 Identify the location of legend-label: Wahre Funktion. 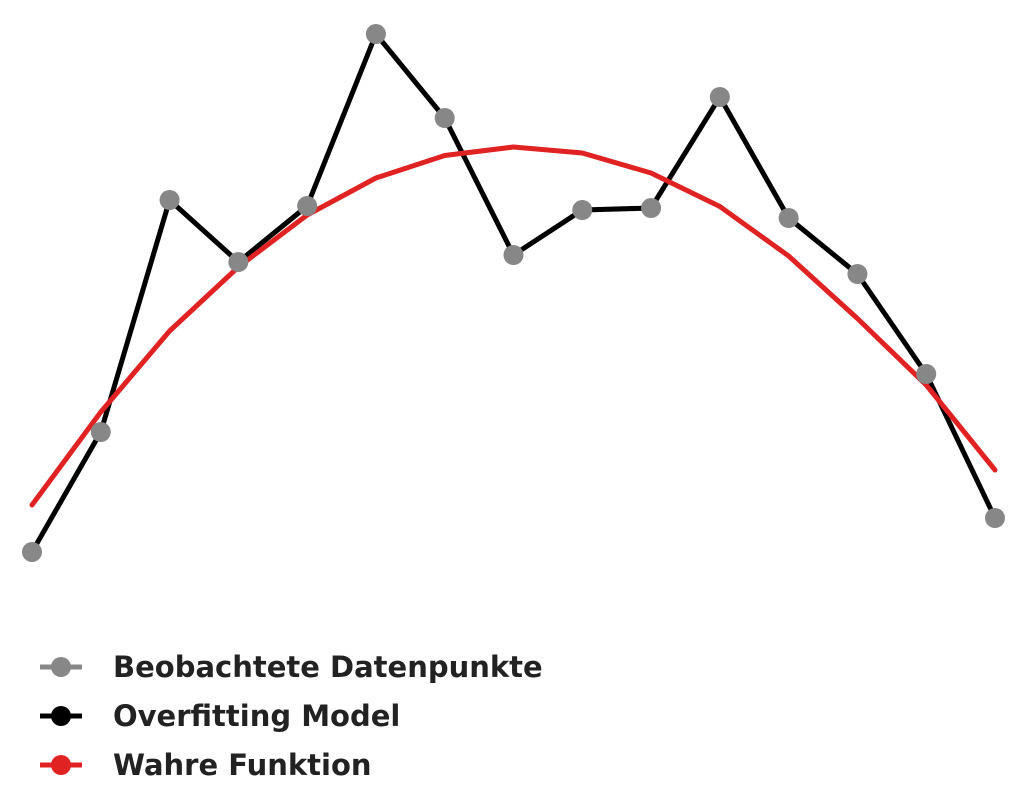
(242, 765).